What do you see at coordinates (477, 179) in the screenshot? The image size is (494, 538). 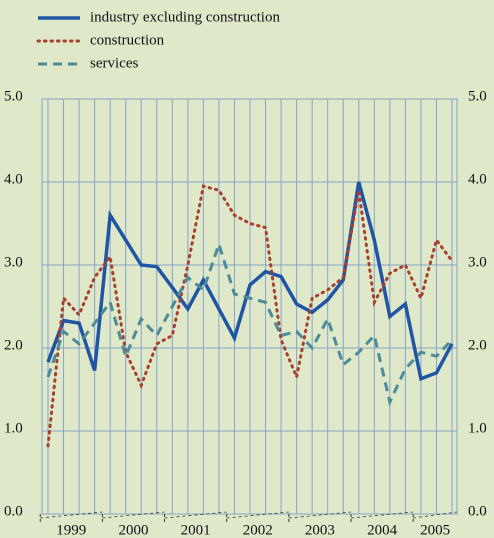 I see `y2-tick-label: 4.0` at bounding box center [477, 179].